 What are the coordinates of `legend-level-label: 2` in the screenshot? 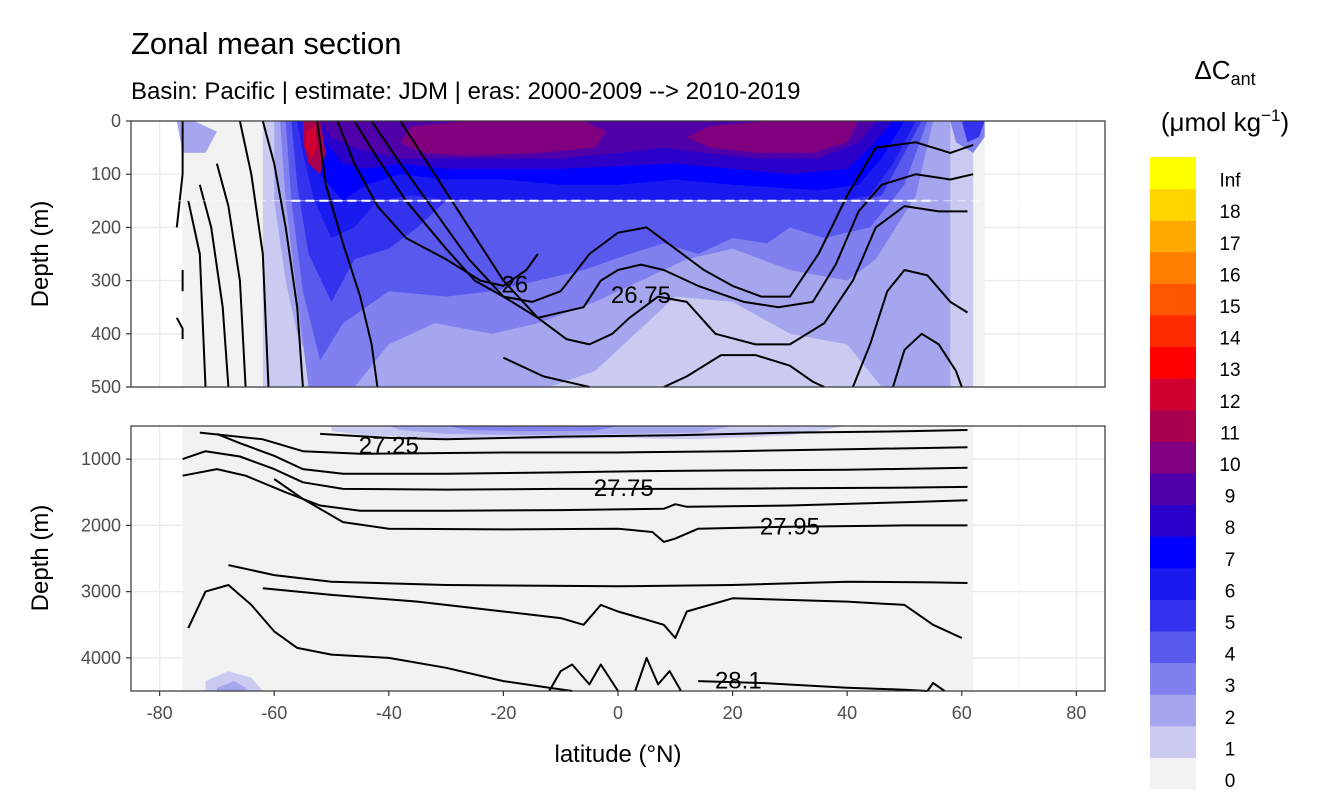 It's located at (1230, 718).